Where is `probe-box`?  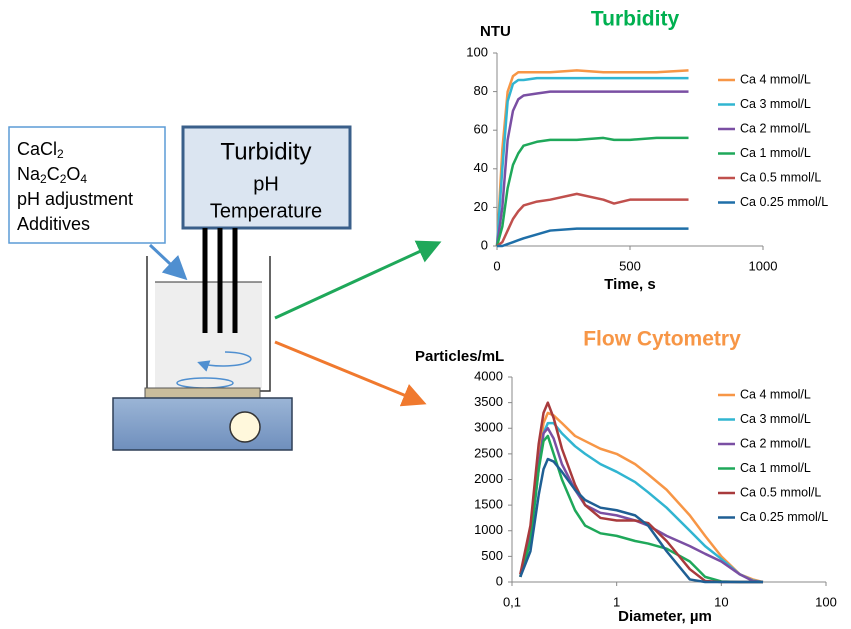 probe-box is located at coordinates (266, 177).